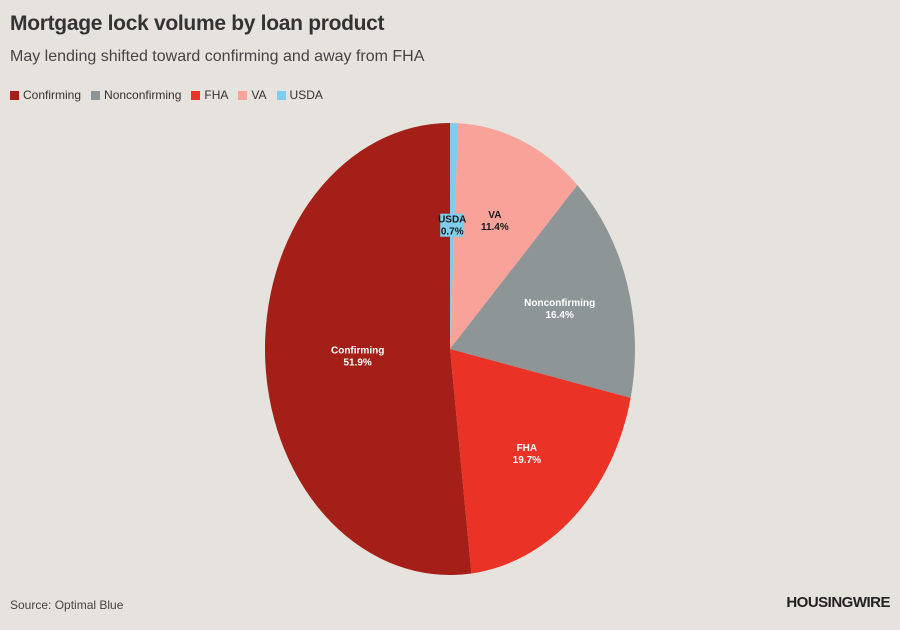 The width and height of the screenshot is (900, 630). What do you see at coordinates (197, 23) in the screenshot?
I see `chart-title: Mortgage lock volume by loan product` at bounding box center [197, 23].